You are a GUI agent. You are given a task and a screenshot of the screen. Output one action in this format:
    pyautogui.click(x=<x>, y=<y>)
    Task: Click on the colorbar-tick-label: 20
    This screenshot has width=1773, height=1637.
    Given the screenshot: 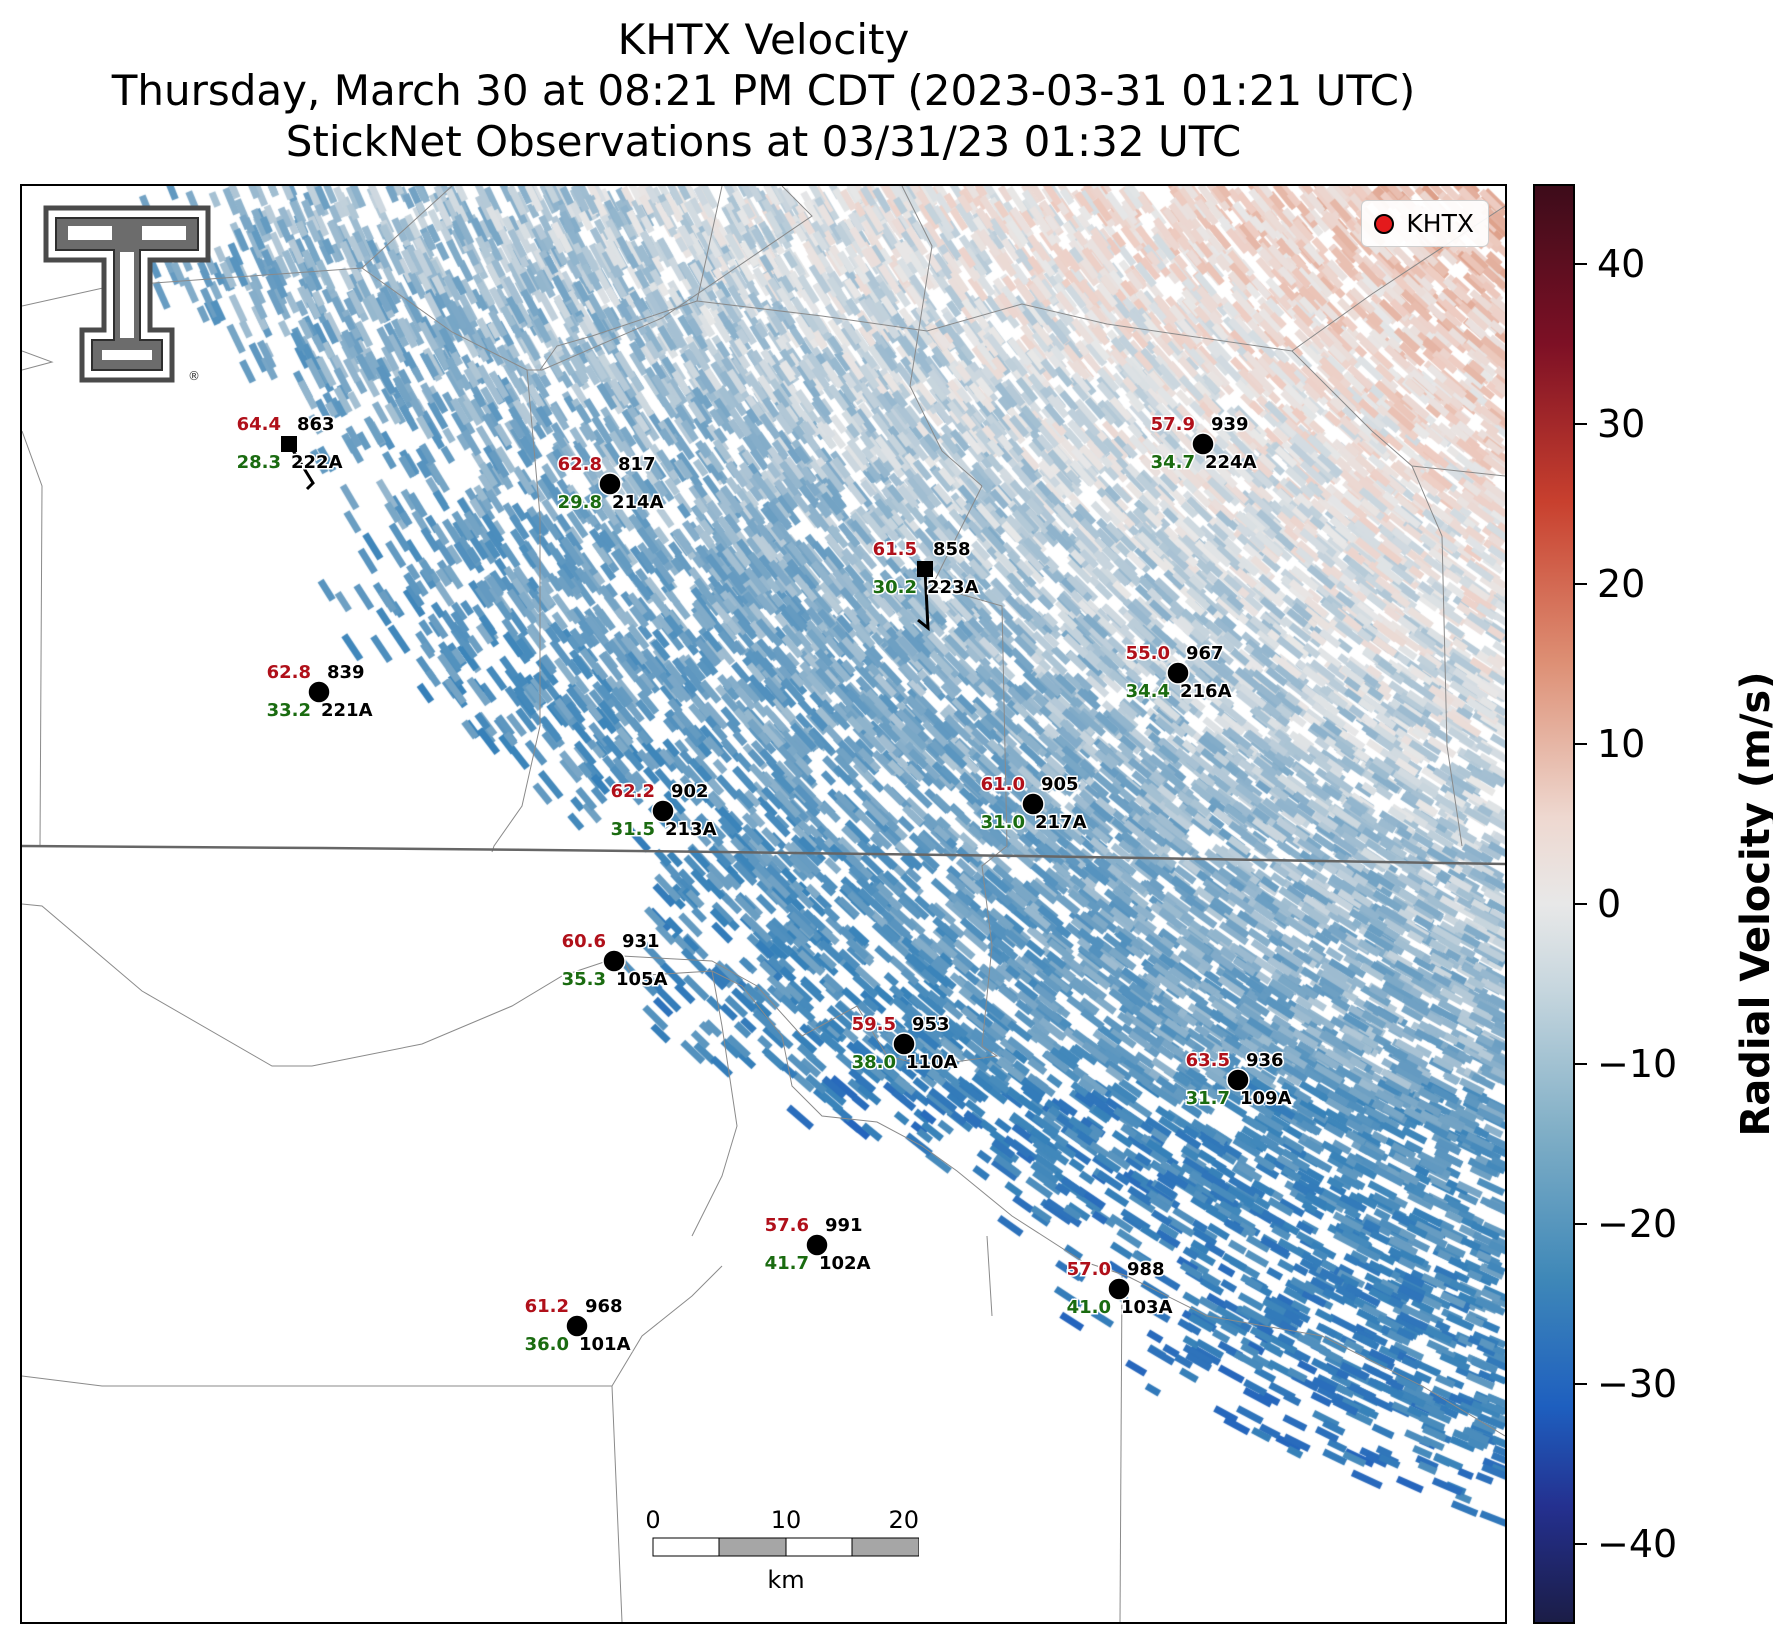 What is the action you would take?
    pyautogui.click(x=1621, y=584)
    